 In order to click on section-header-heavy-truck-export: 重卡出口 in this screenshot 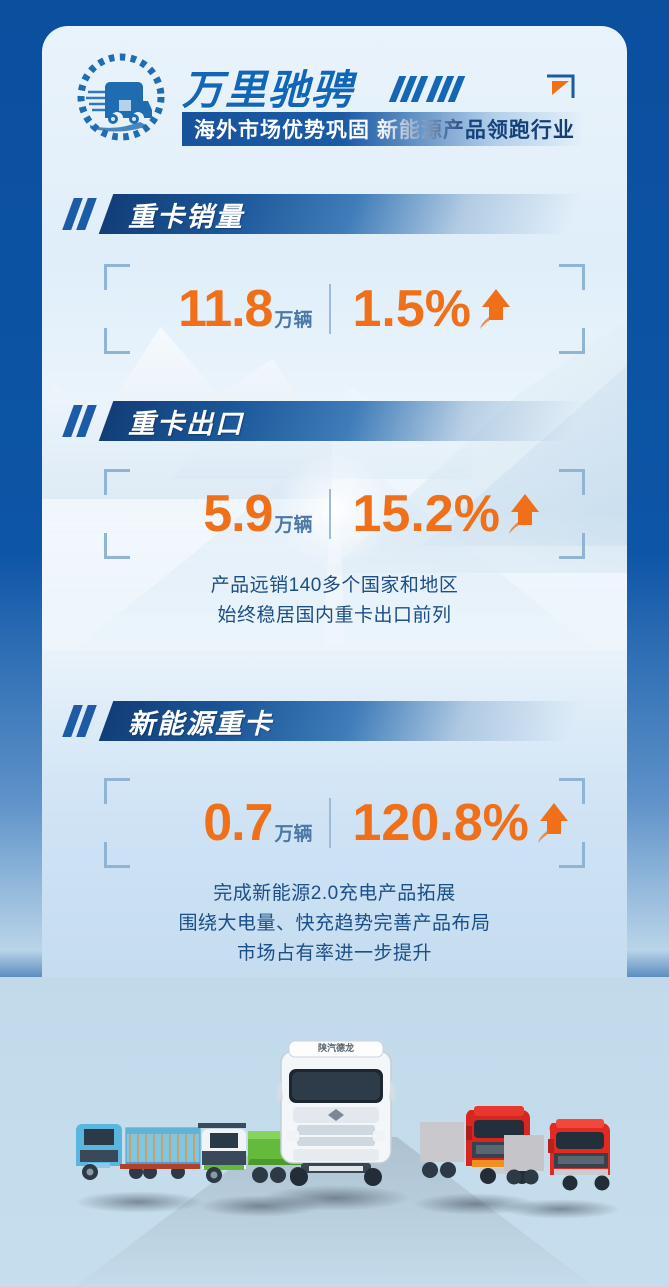, I will do `click(325, 421)`.